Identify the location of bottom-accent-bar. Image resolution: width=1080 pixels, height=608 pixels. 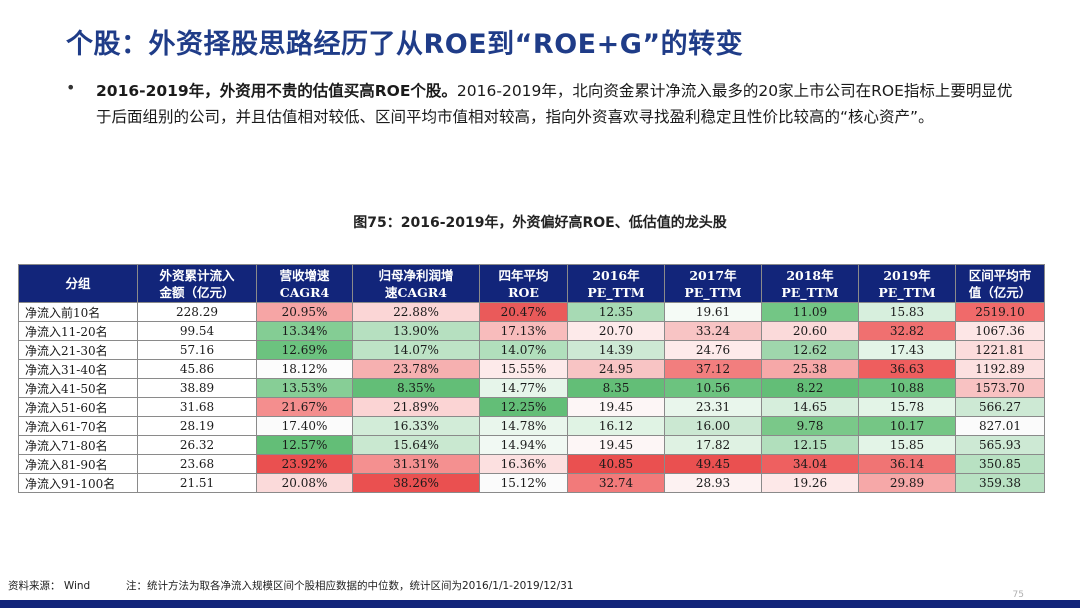
(540, 604).